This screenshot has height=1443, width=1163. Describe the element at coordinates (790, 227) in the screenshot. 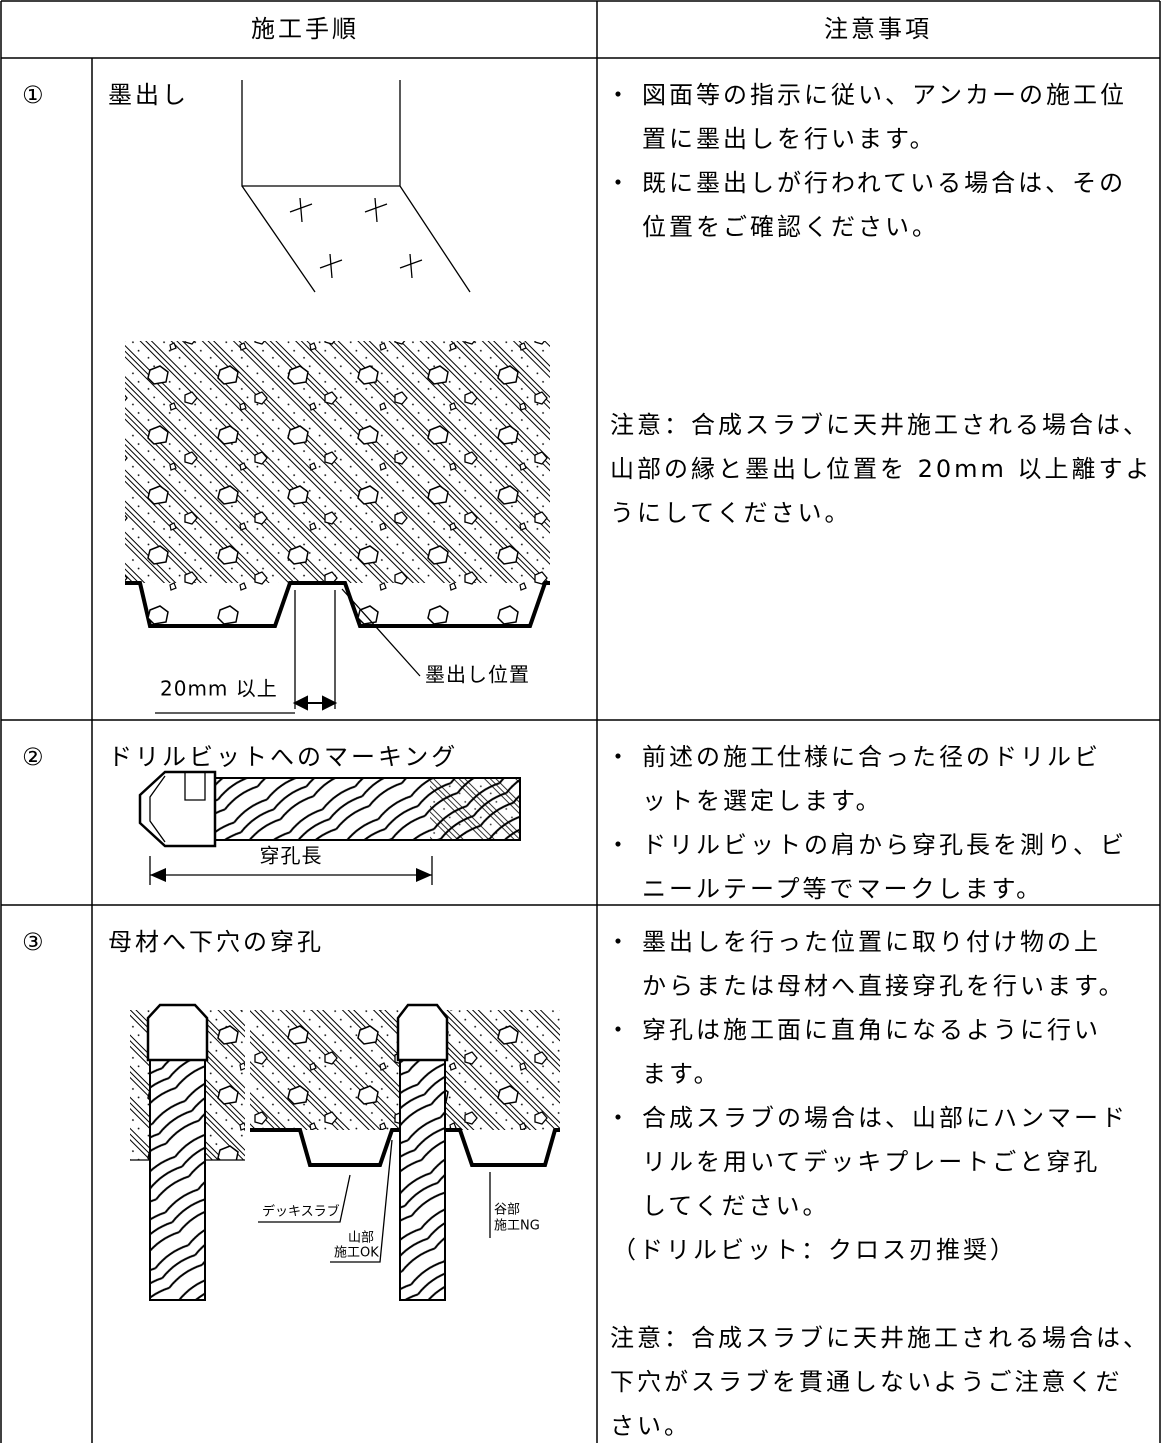

I see `note-line: 位置をご確認ください。` at that location.